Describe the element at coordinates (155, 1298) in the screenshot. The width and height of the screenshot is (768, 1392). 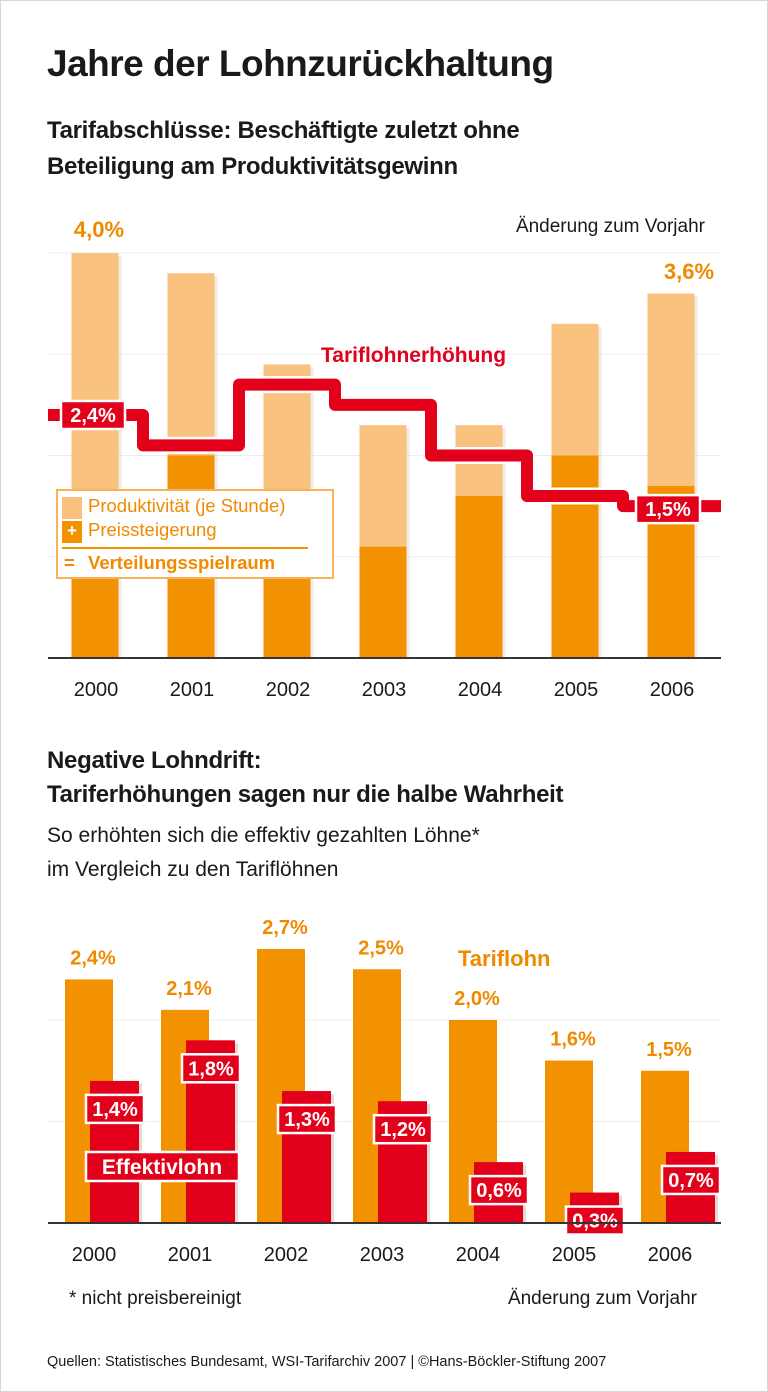
I see `chart2-footnote: * nicht preisbereinigt` at that location.